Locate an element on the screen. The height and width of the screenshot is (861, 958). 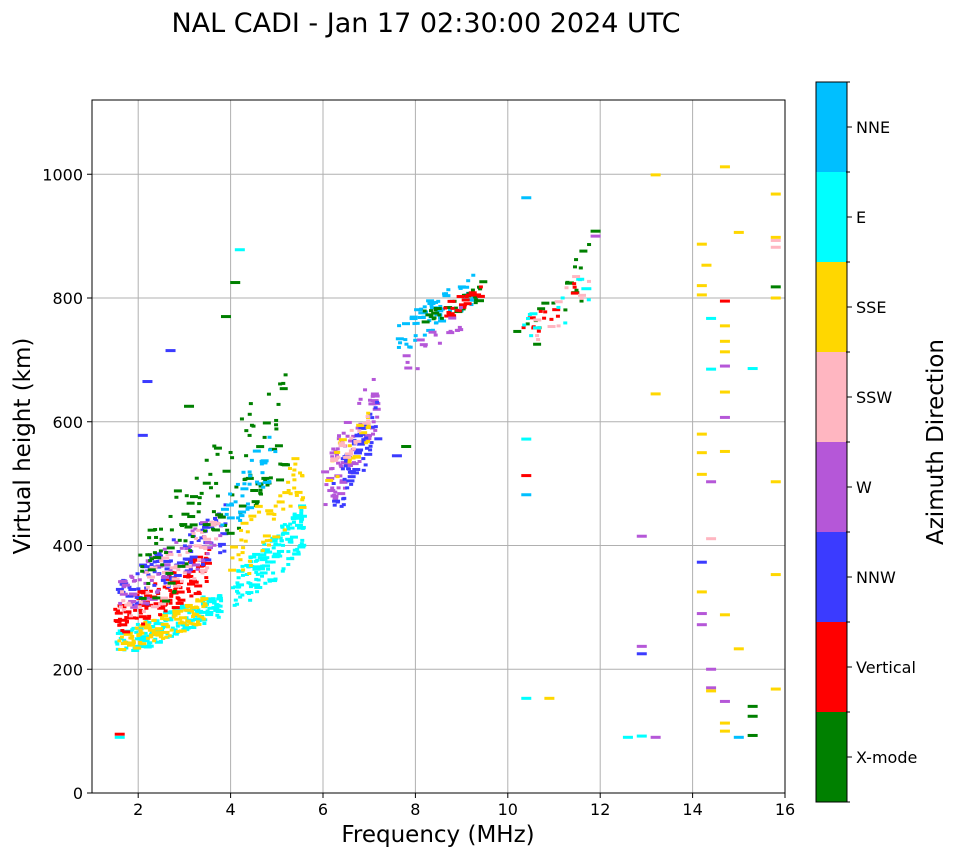
y-tick-label: 800 is located at coordinates (67, 298).